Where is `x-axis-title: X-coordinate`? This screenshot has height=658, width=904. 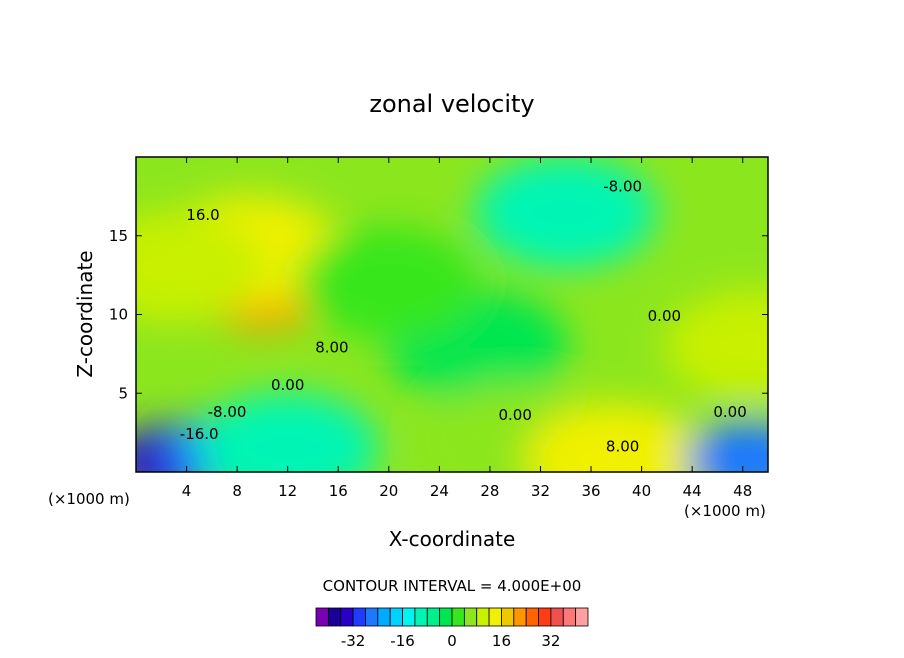
x-axis-title: X-coordinate is located at coordinates (452, 539).